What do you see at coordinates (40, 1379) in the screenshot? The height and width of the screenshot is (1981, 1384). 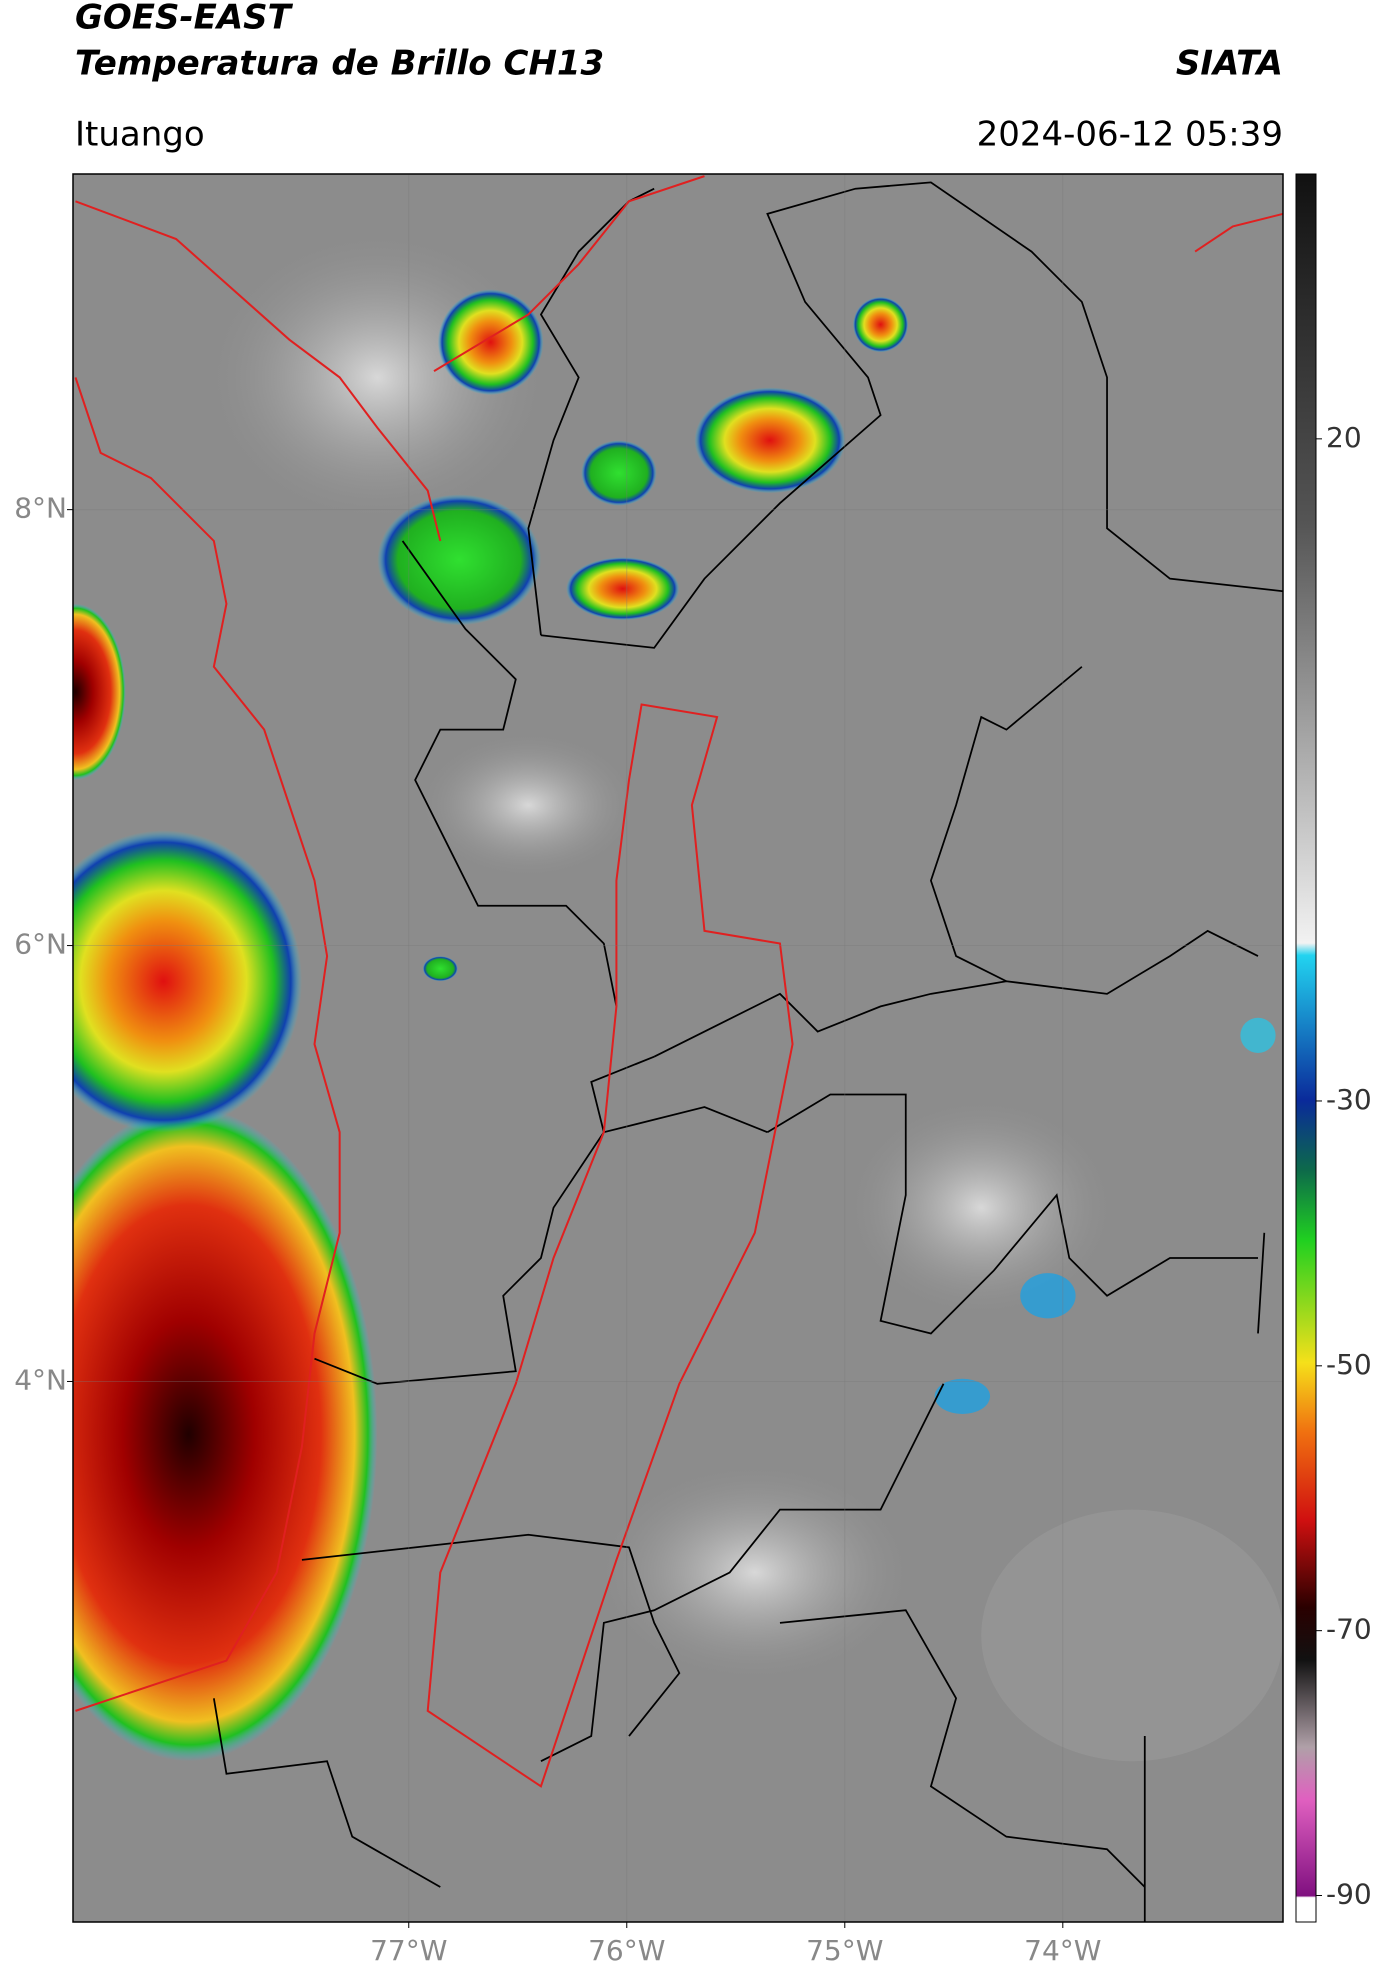 I see `y-tick-label: 4°N` at bounding box center [40, 1379].